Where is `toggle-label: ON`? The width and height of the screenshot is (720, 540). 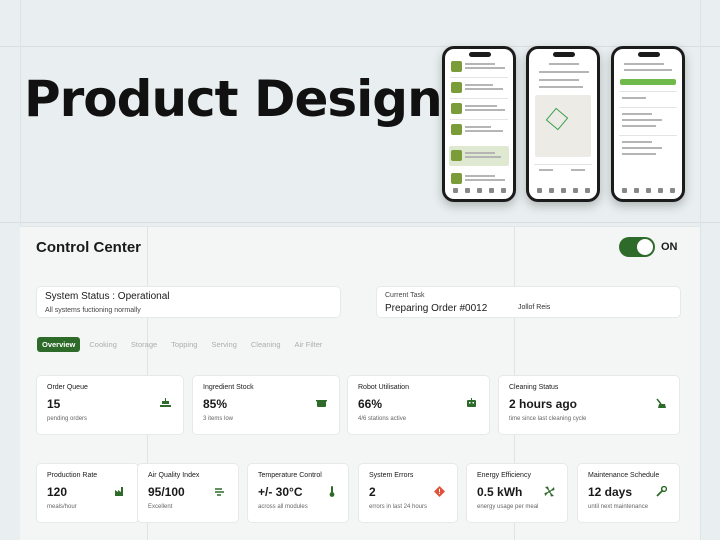
toggle-label: ON is located at coordinates (669, 247).